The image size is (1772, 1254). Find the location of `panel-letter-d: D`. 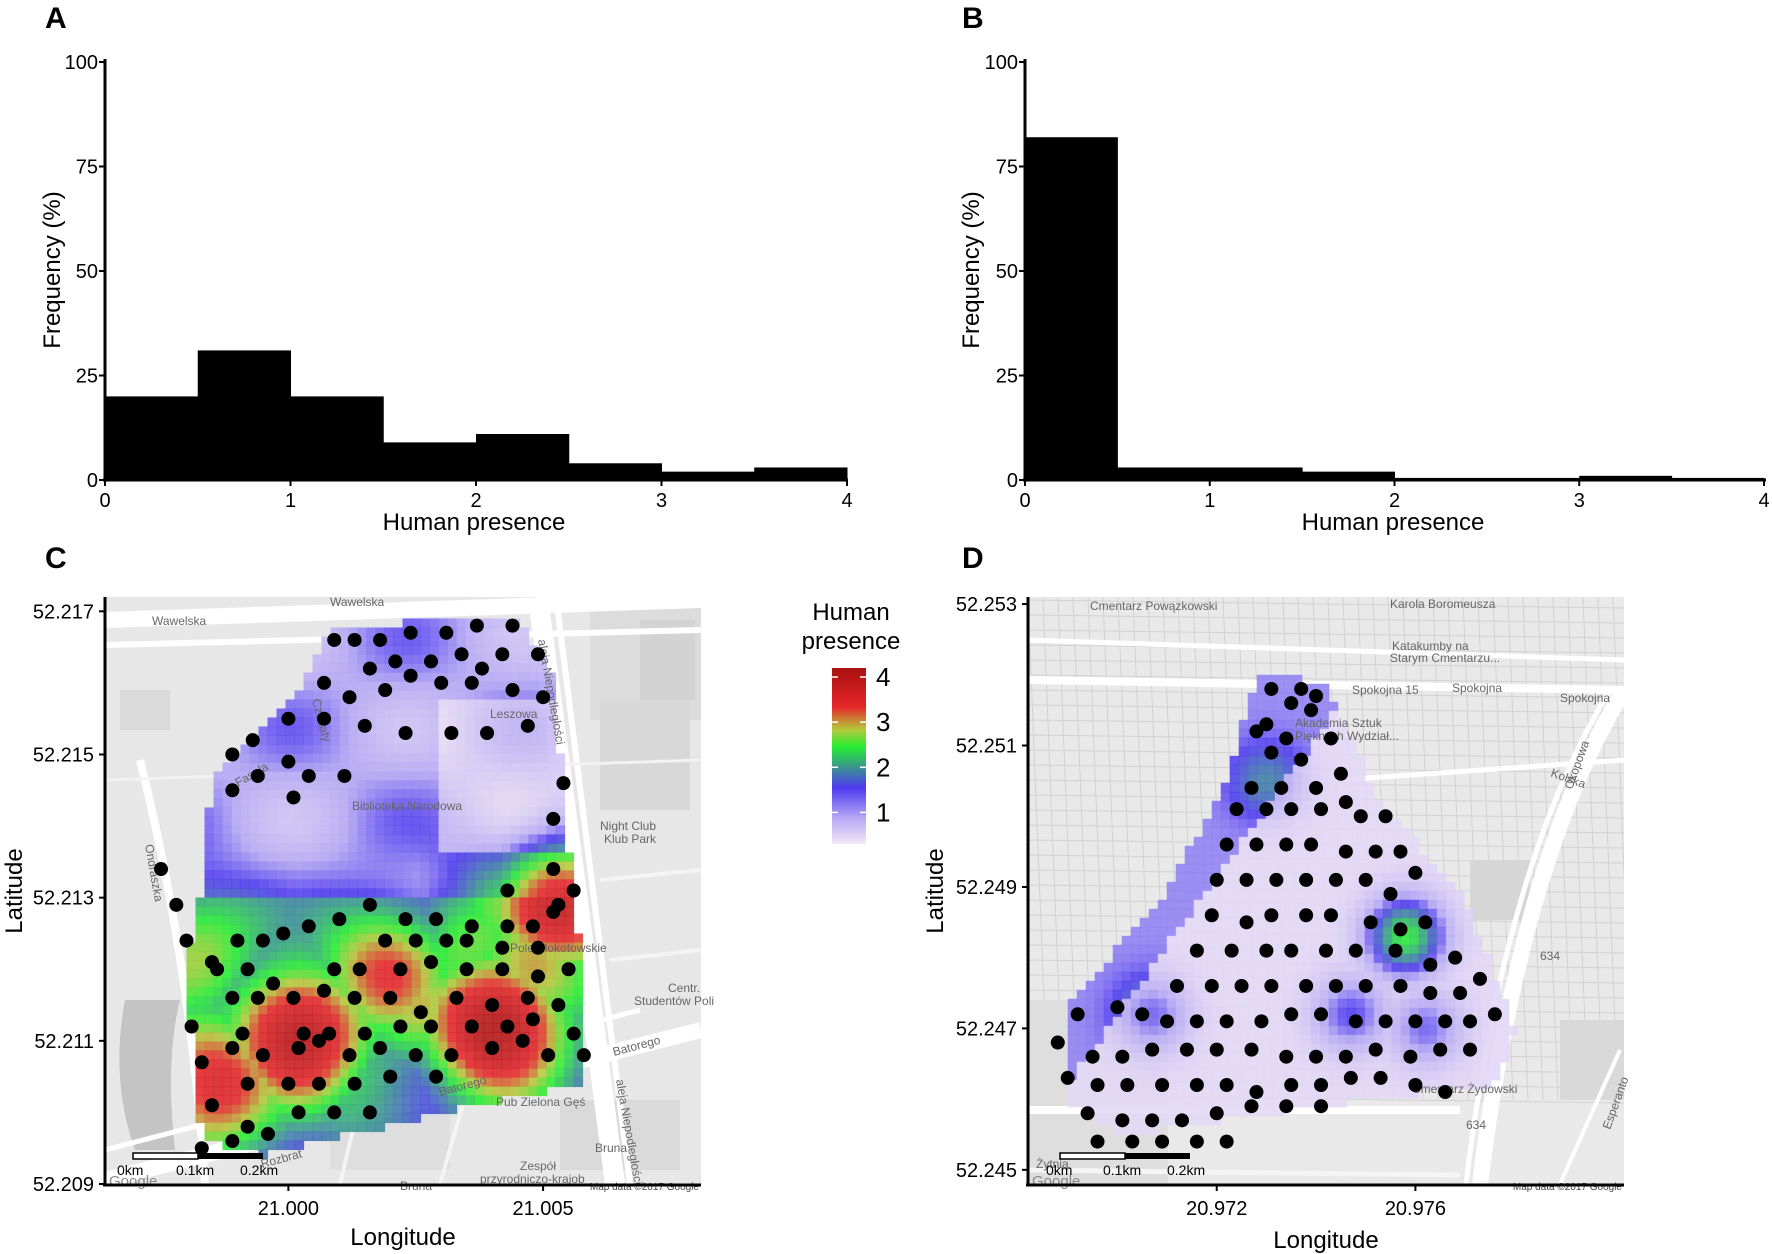

panel-letter-d: D is located at coordinates (973, 558).